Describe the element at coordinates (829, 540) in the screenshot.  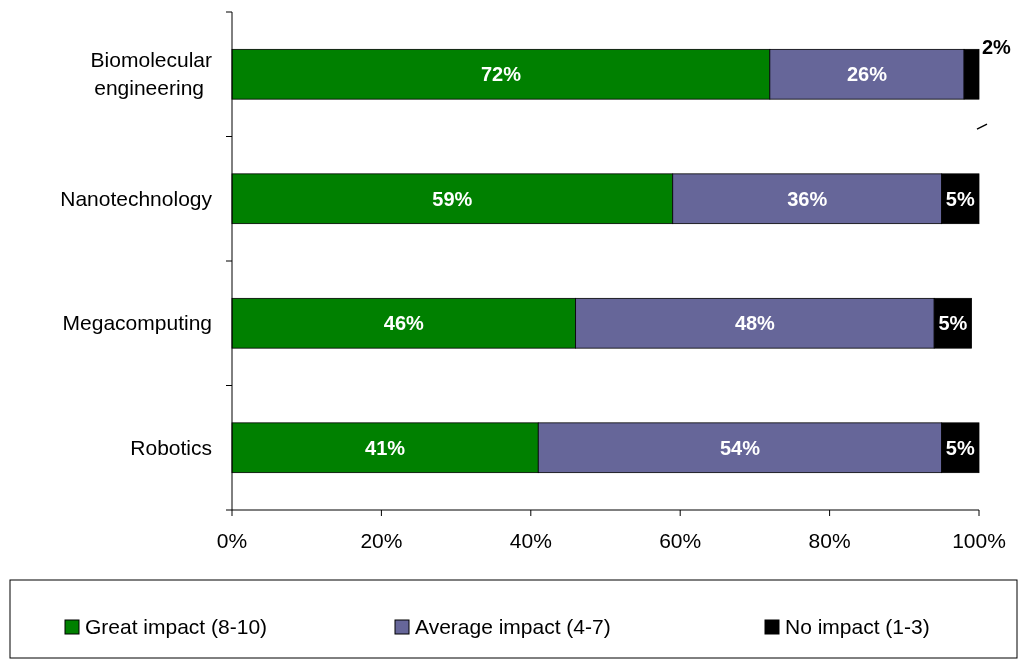
I see `x-tick-label: 80%` at that location.